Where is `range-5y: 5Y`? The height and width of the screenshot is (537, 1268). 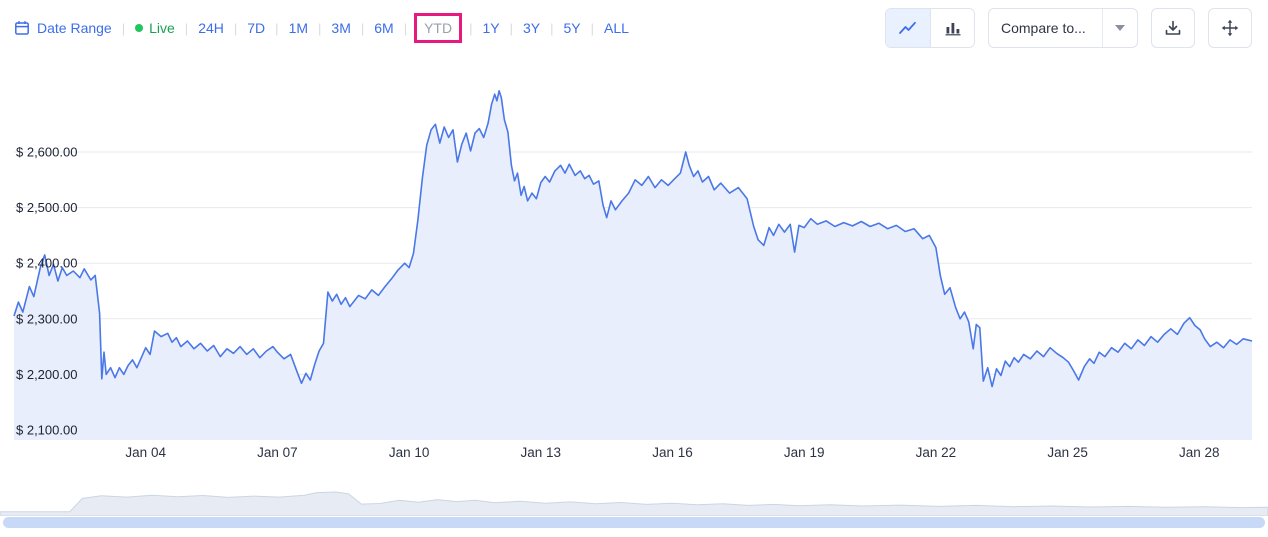 range-5y: 5Y is located at coordinates (572, 28).